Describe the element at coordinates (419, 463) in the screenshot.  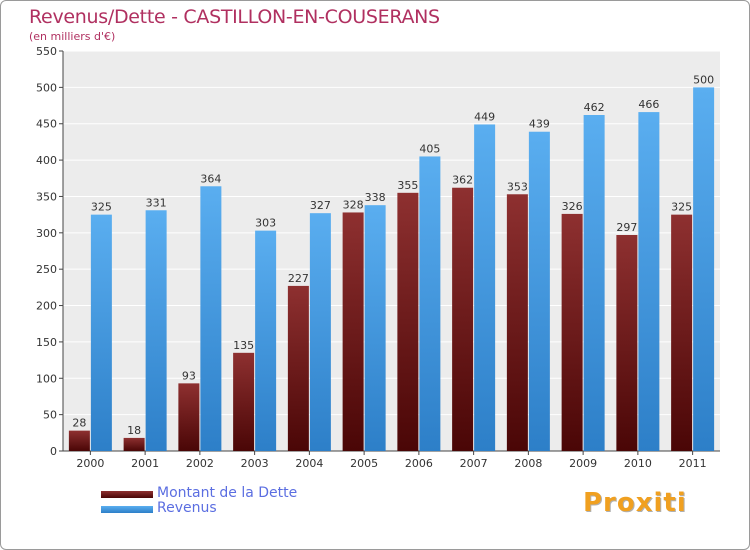
I see `x-tick-label: 2006` at that location.